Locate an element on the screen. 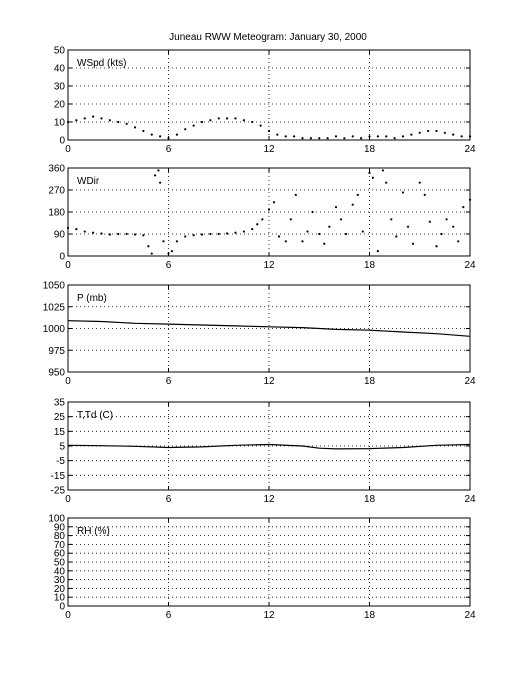  pressure-panel: 0 6 12 18 24 950 975 1000 1025 1050 P (mb) is located at coordinates (259, 334).